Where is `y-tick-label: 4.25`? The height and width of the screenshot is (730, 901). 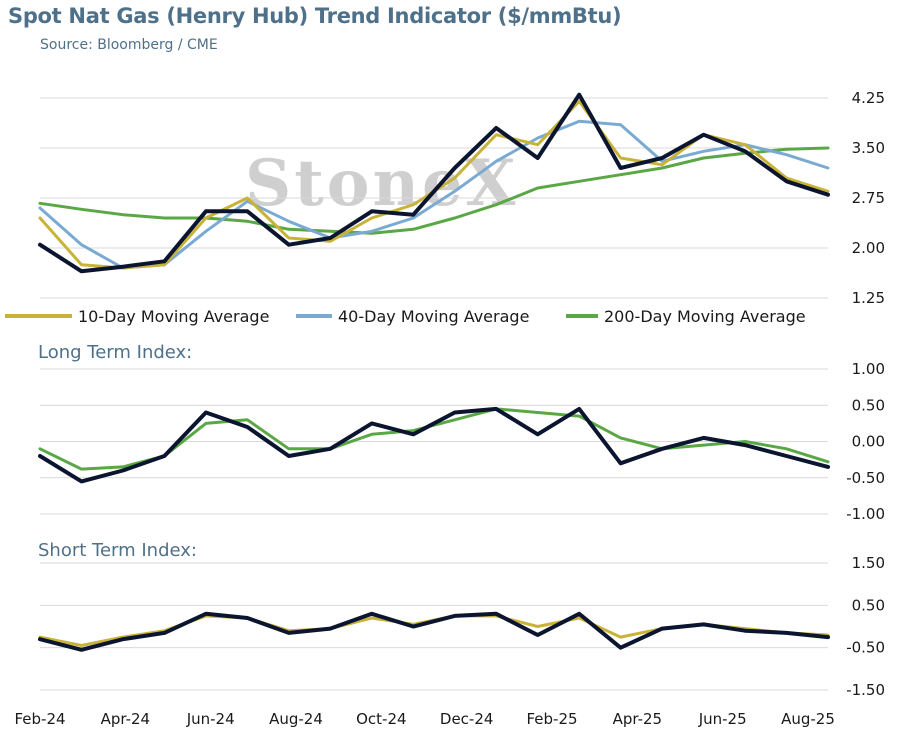 y-tick-label: 4.25 is located at coordinates (868, 98).